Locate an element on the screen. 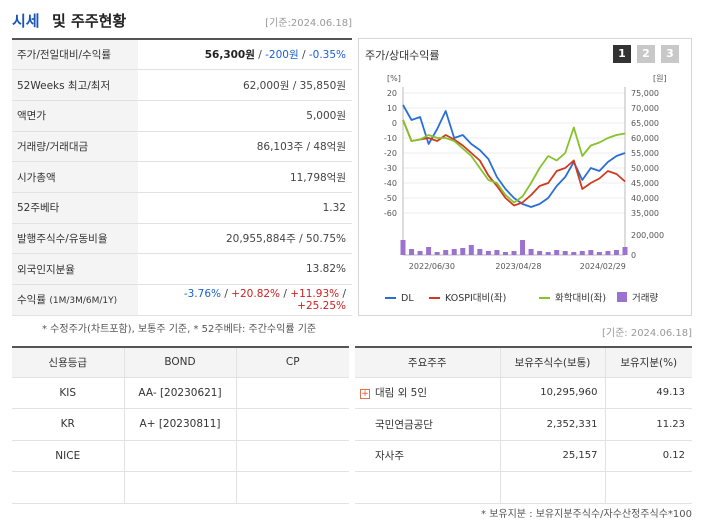  right-tick-label: 50,000 is located at coordinates (645, 168).